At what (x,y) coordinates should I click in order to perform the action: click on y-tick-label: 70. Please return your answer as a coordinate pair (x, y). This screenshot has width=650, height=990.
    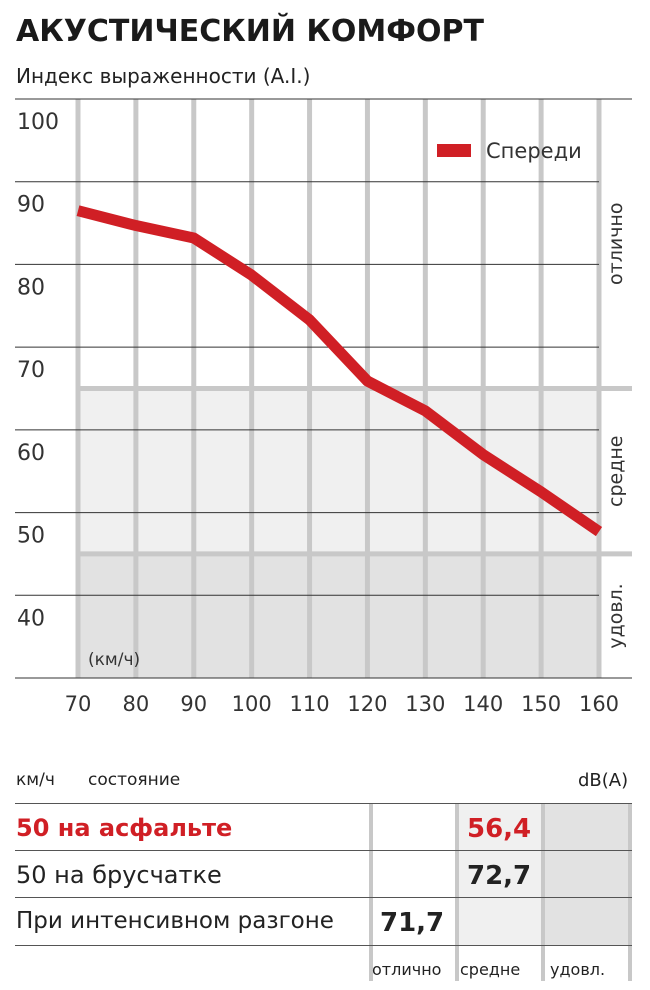
    Looking at the image, I should click on (31, 370).